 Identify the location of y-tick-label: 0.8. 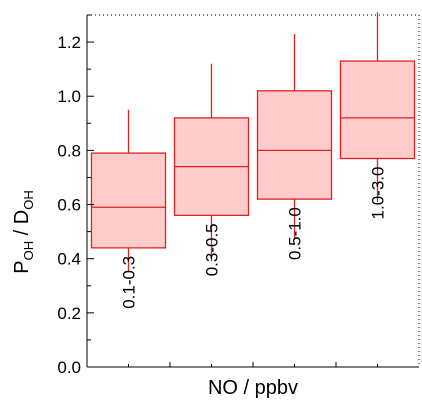
(69, 150).